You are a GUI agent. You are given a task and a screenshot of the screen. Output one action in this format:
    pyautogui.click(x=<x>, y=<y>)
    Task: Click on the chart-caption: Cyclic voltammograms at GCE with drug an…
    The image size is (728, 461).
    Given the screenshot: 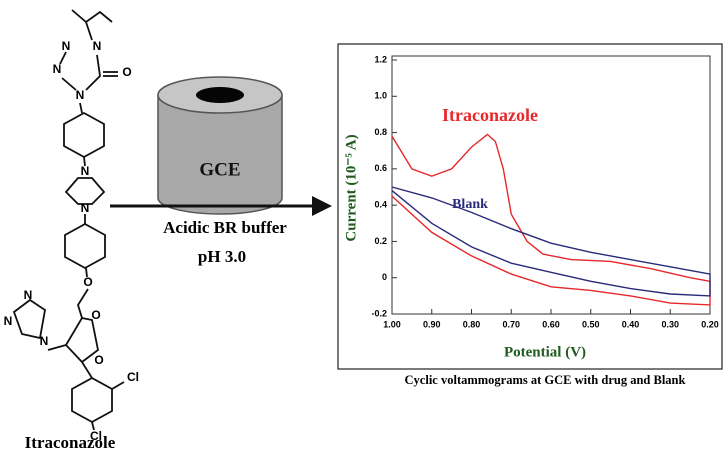 What is the action you would take?
    pyautogui.click(x=545, y=380)
    